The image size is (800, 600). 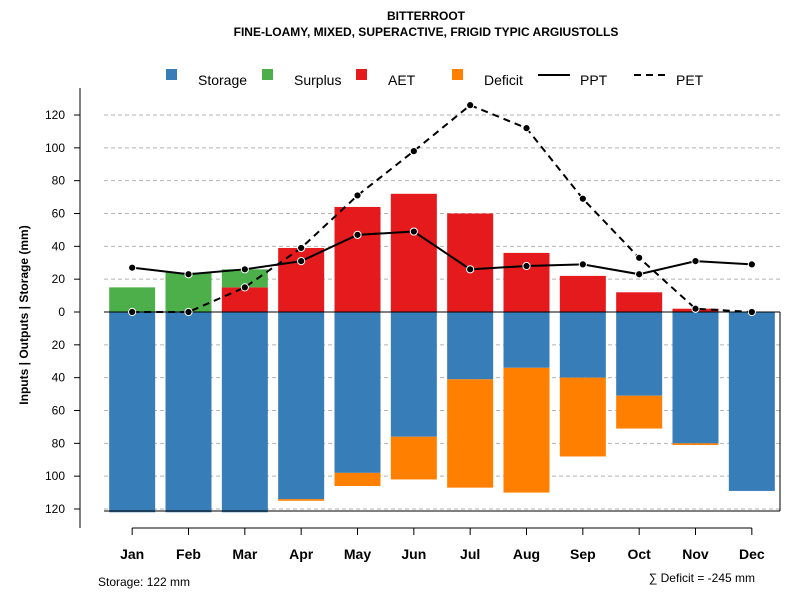 What do you see at coordinates (695, 261) in the screenshot?
I see `ppt-point-nov` at bounding box center [695, 261].